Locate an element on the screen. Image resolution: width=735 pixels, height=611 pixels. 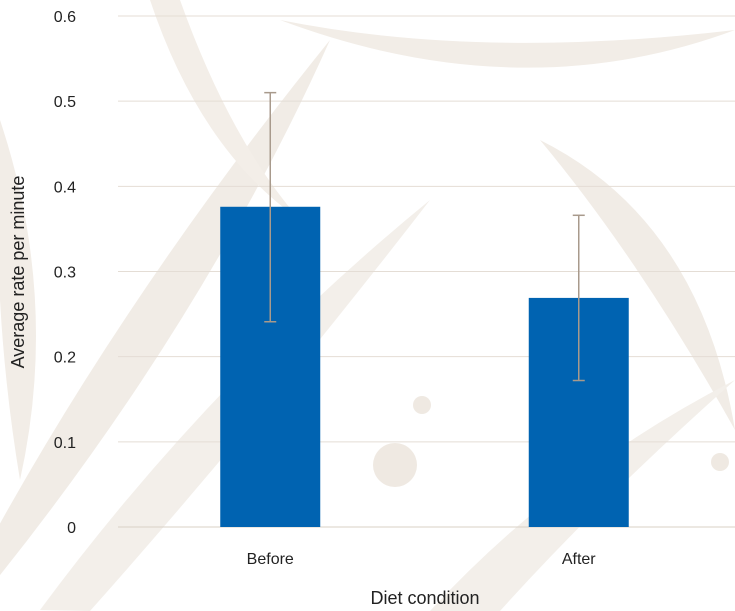
y-axis-ticks: 0 0.1 0.2 0.3 0.4 0.5 0.6 is located at coordinates (65, 273).